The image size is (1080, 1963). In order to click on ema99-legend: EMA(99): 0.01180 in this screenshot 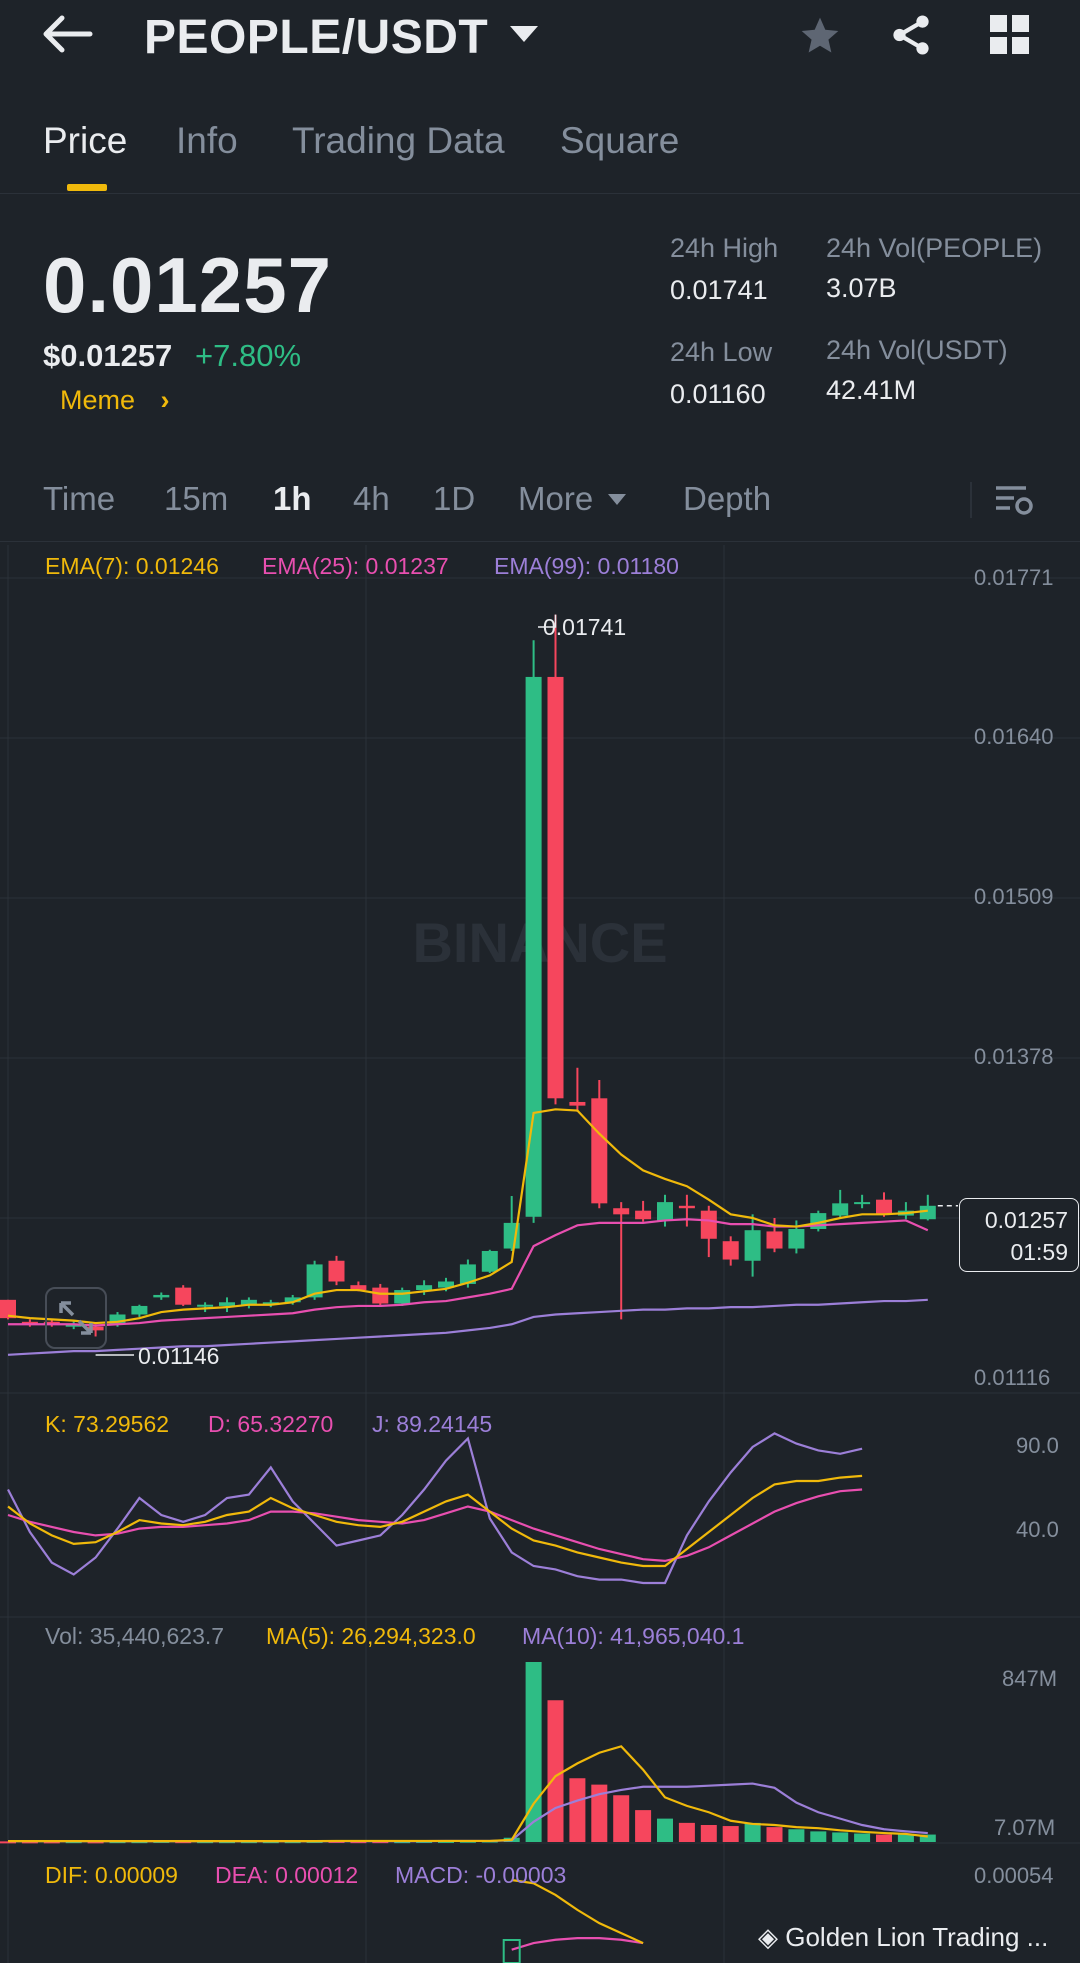, I will do `click(586, 566)`.